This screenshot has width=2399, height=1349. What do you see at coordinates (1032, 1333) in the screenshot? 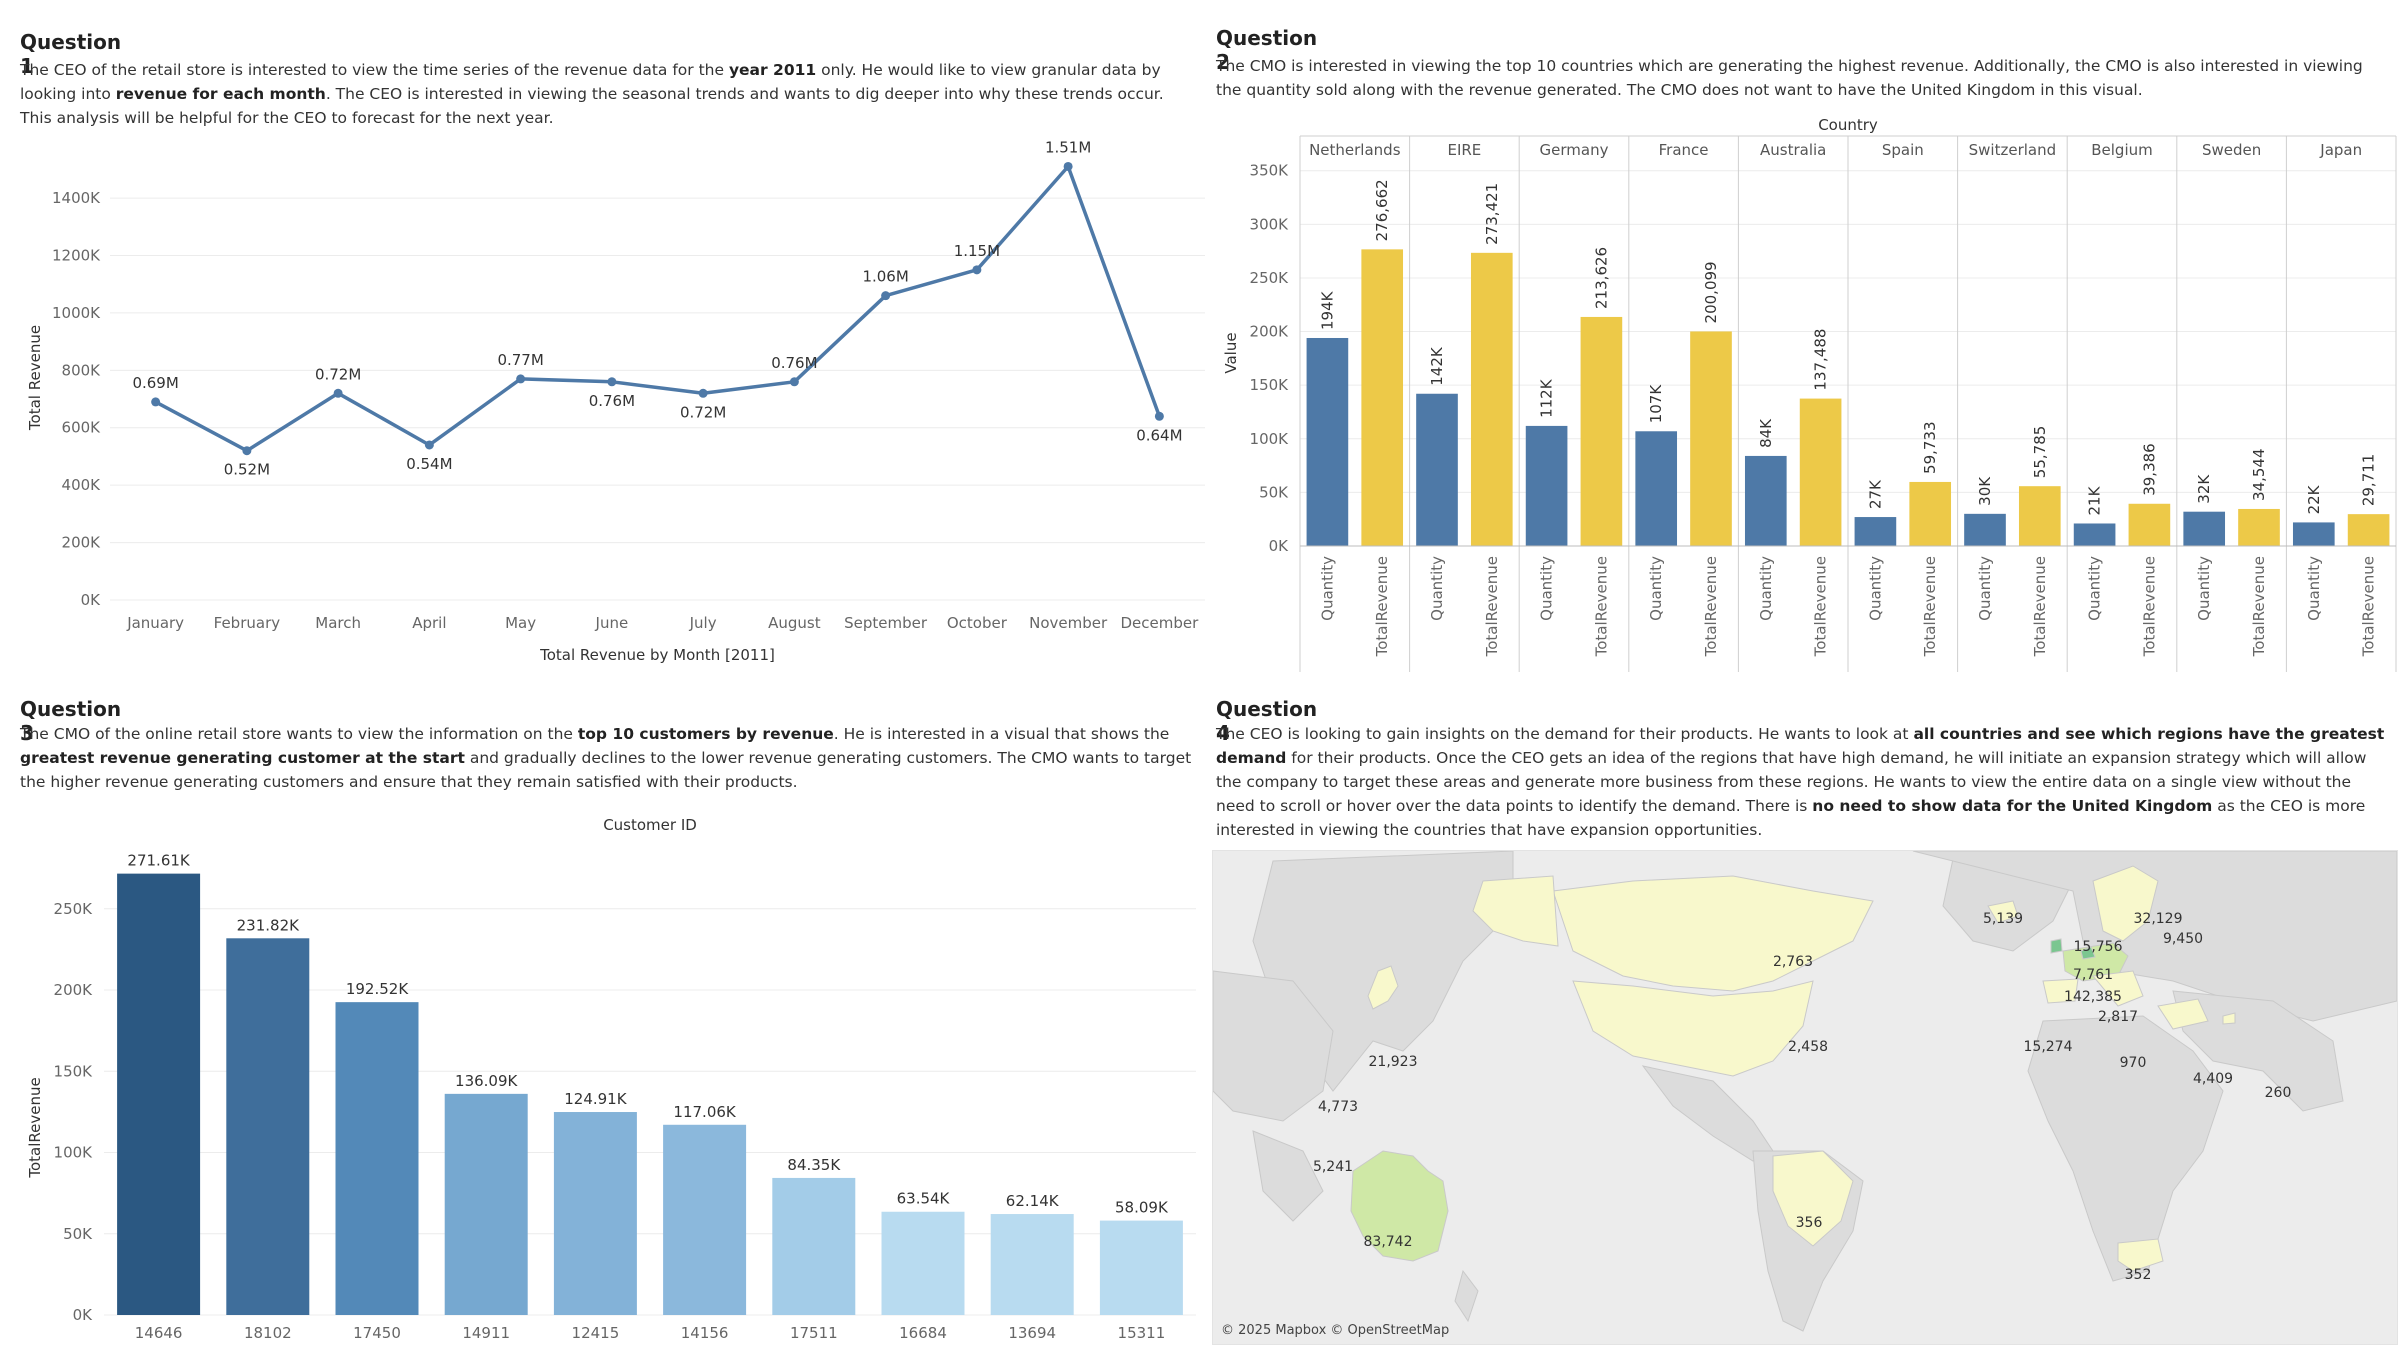
I see `q3-xtick-label: 13694` at bounding box center [1032, 1333].